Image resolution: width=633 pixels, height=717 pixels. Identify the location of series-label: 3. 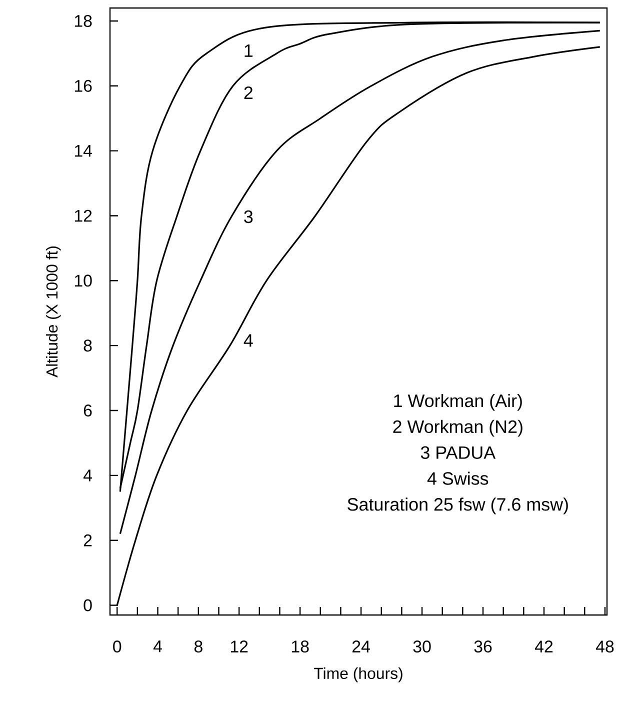
(248, 217).